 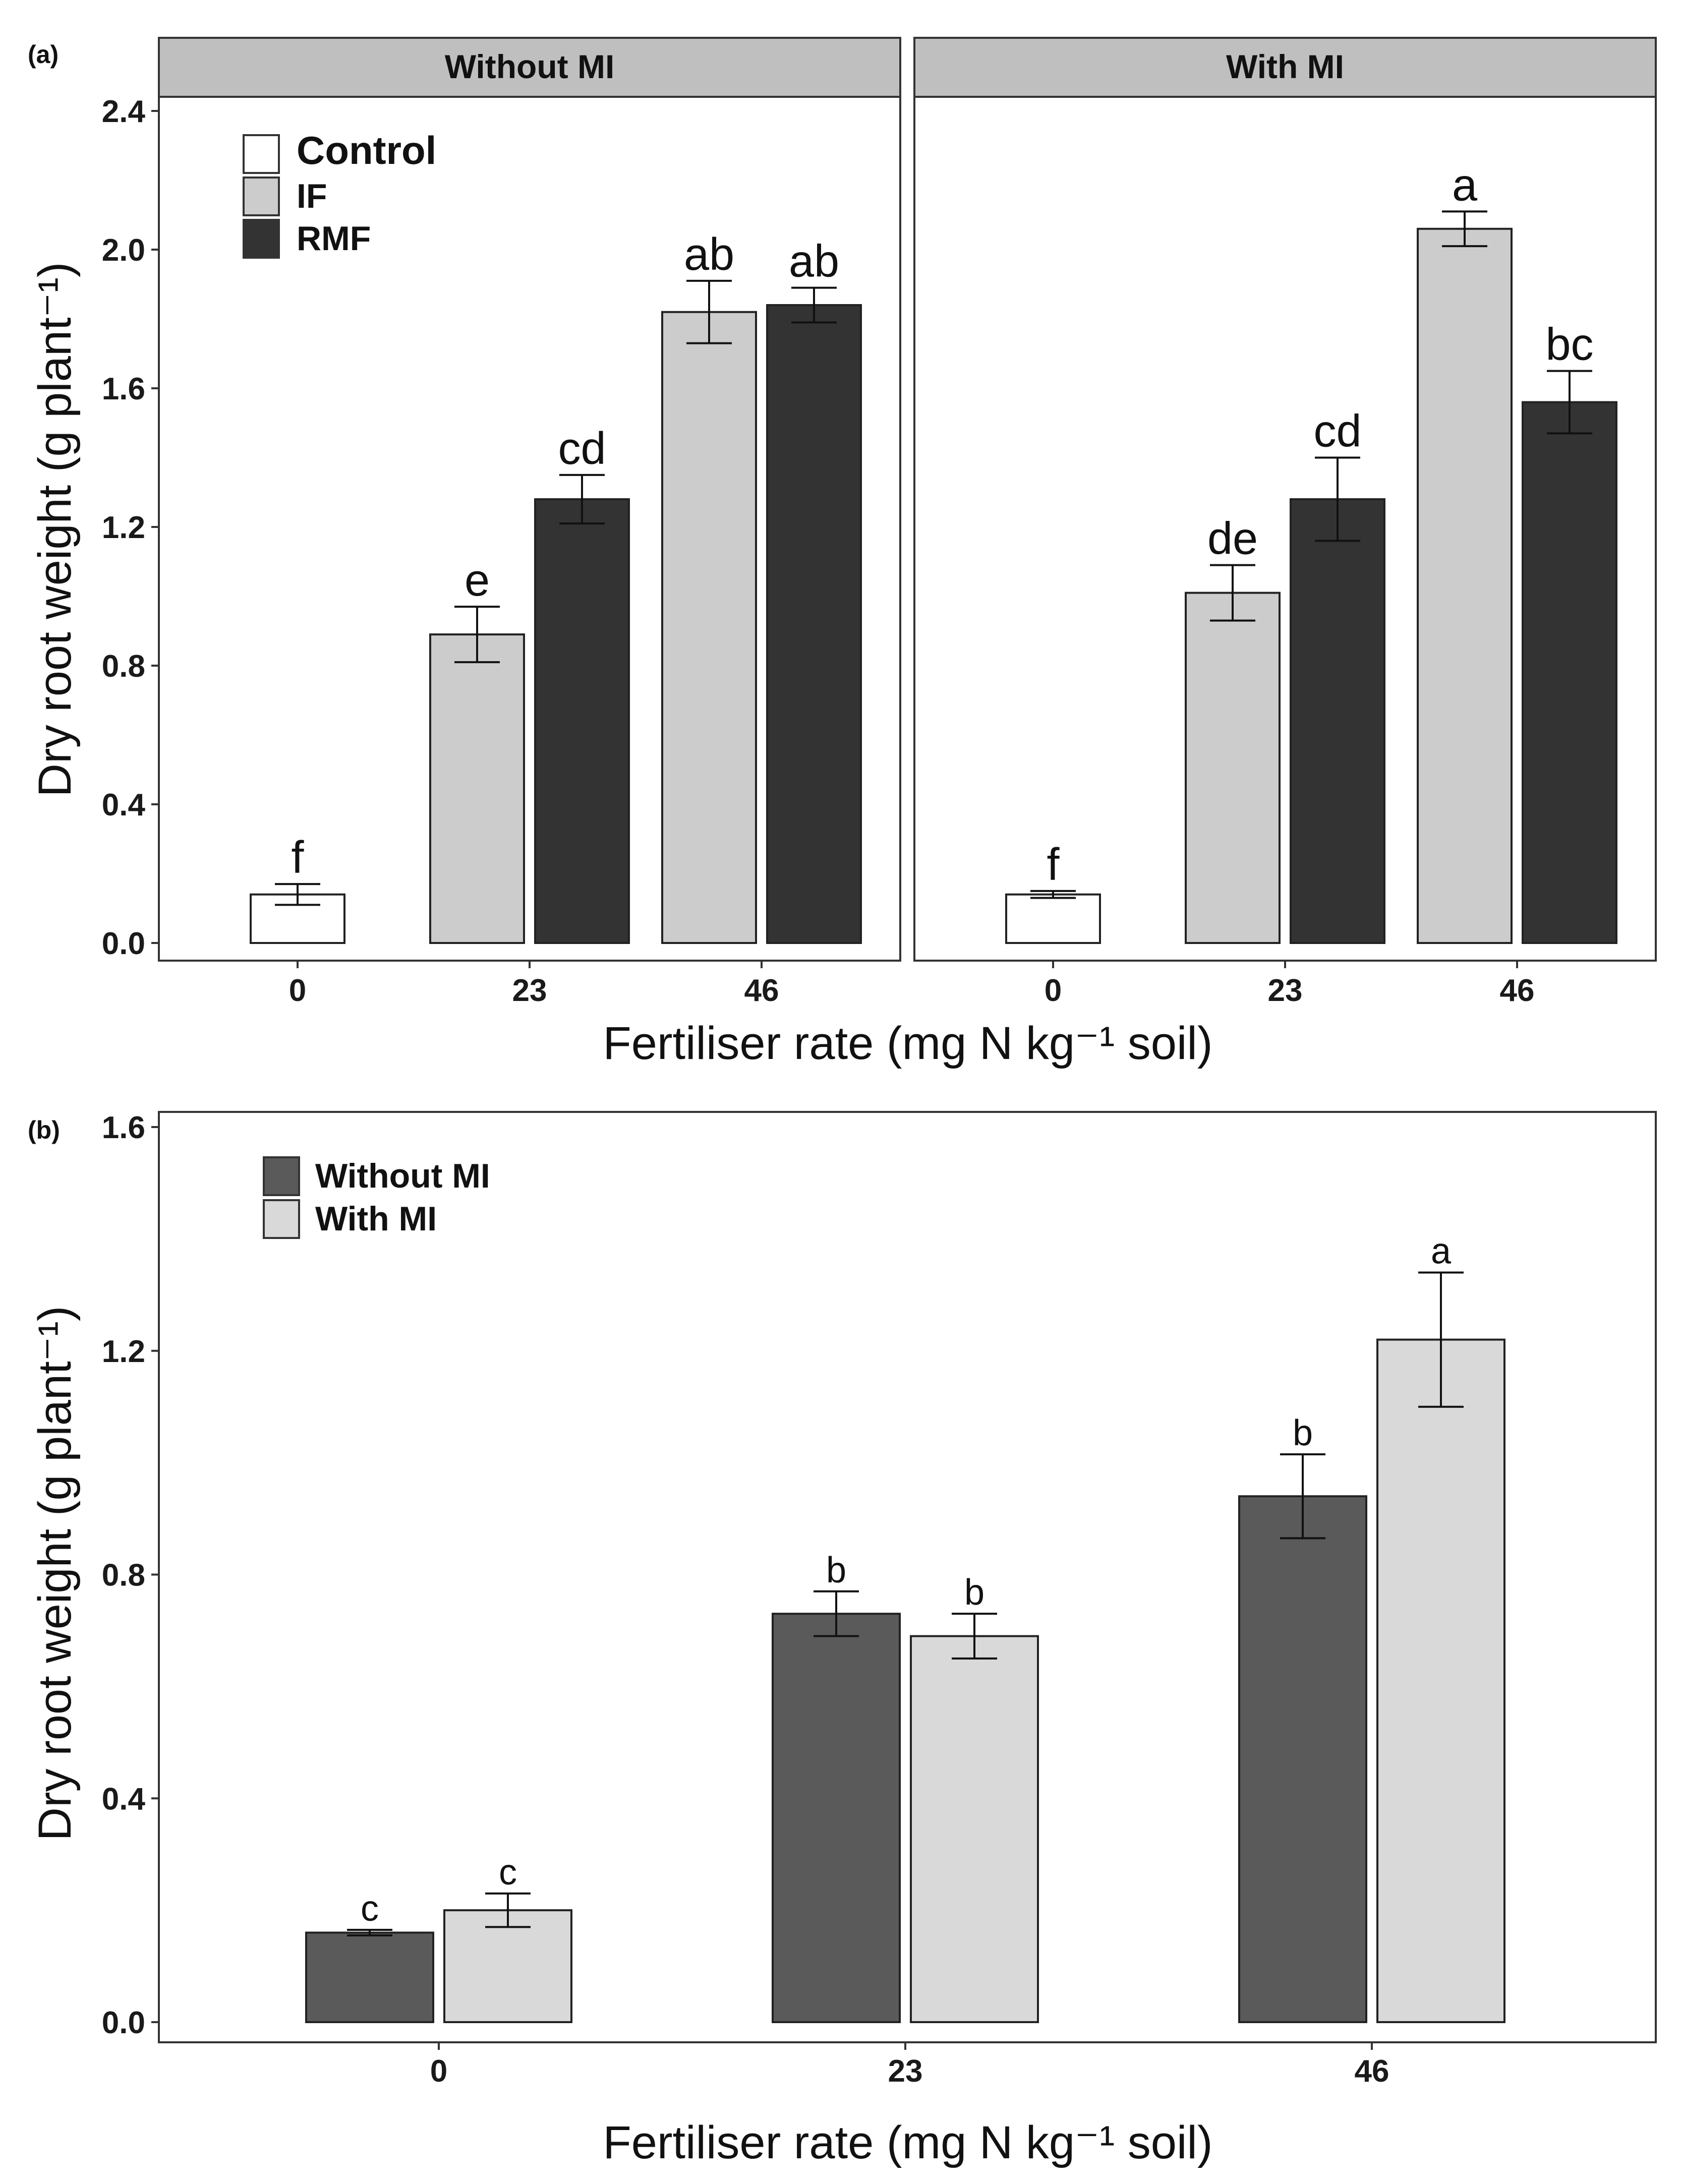 What do you see at coordinates (376, 1219) in the screenshot?
I see `legend-label-with-mi: With MI` at bounding box center [376, 1219].